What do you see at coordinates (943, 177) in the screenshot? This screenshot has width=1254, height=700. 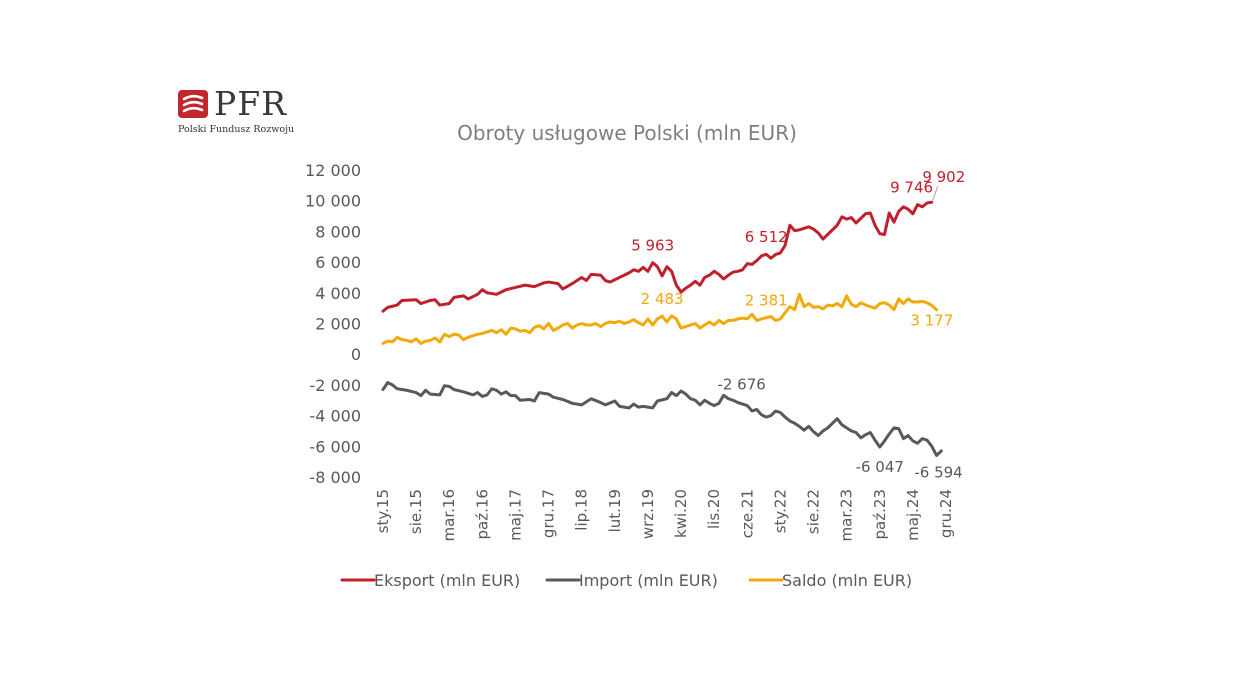 I see `data-label-eksport: 9 902` at bounding box center [943, 177].